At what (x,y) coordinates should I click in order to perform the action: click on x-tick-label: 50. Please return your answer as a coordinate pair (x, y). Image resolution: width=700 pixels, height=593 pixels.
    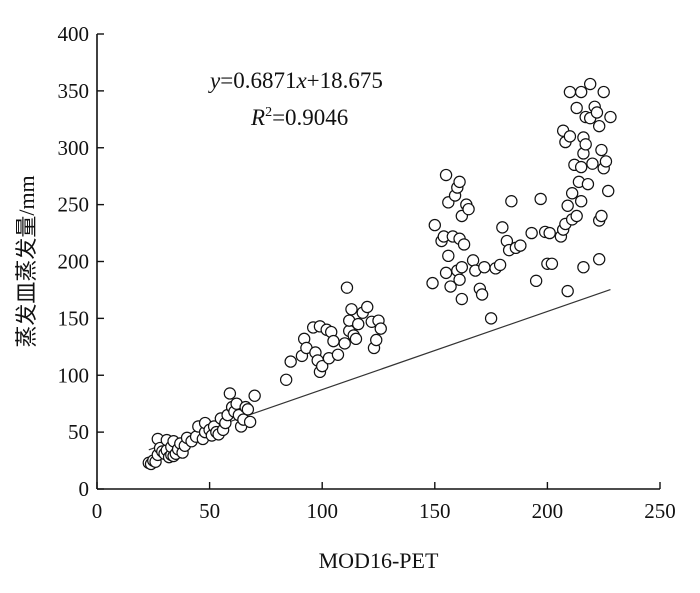
    Looking at the image, I should click on (209, 511).